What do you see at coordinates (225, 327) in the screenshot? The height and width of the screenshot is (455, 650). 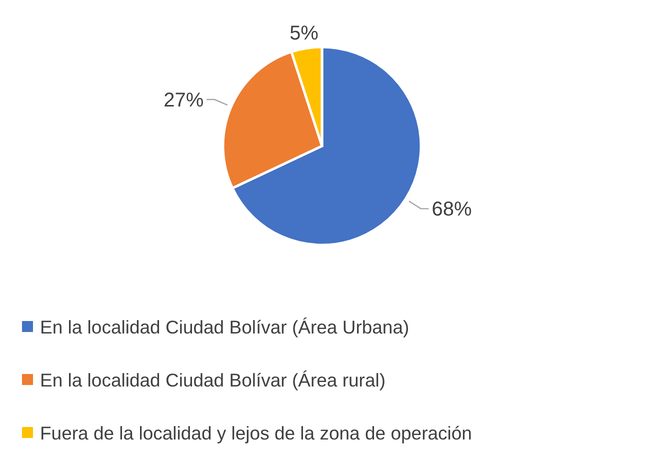 I see `legend-label: En la localidad Ciudad Bolívar (Área Urbana)` at bounding box center [225, 327].